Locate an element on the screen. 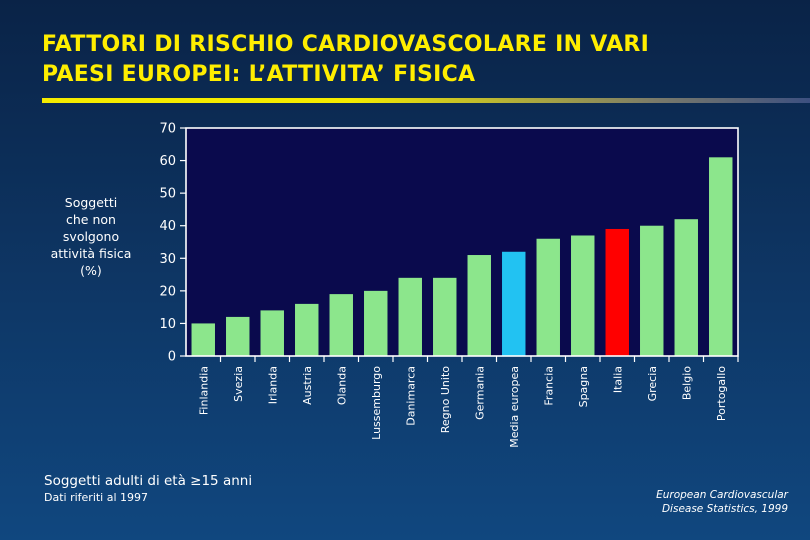 Image resolution: width=810 pixels, height=540 pixels. y-axis-label-line: Soggetti is located at coordinates (91, 202).